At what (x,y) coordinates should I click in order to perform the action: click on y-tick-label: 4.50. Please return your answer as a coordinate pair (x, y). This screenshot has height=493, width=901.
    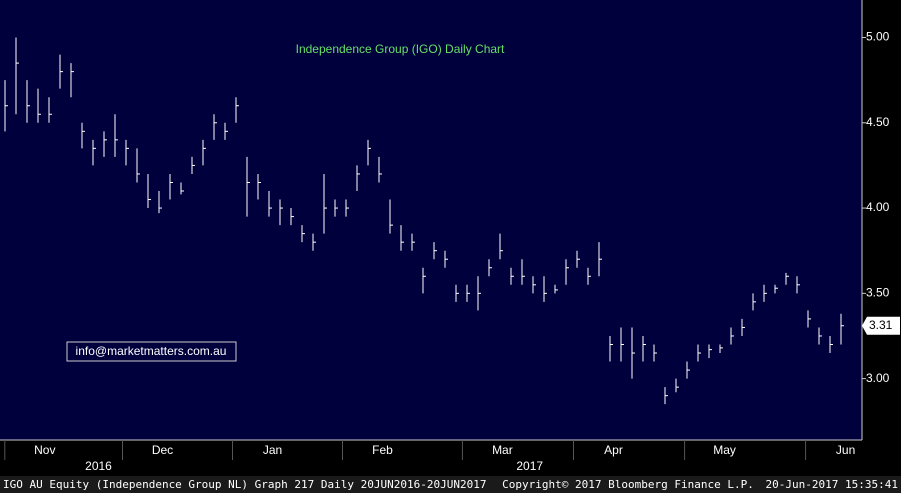
    Looking at the image, I should click on (878, 122).